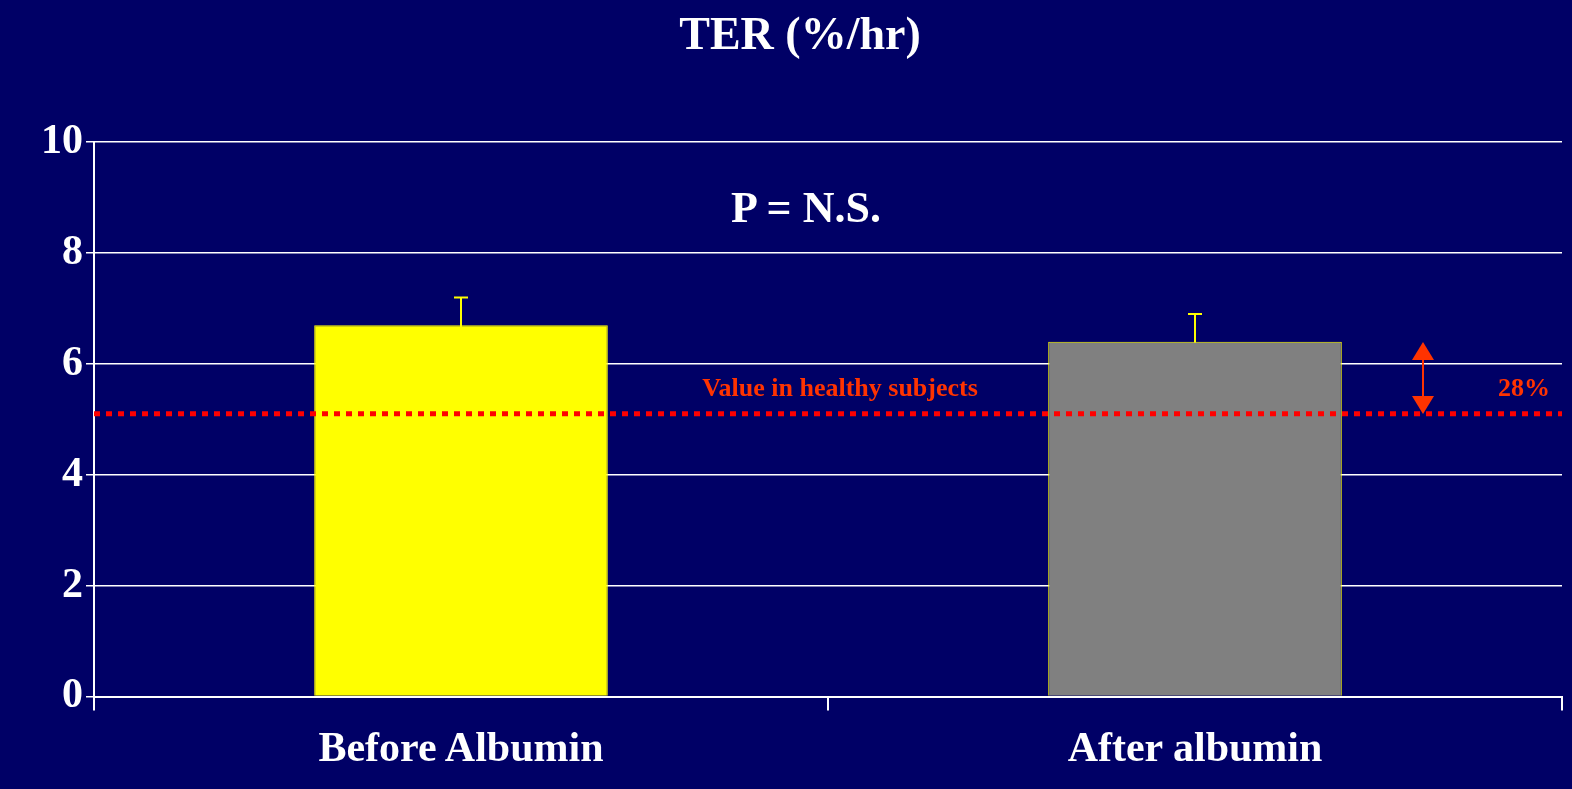 This screenshot has width=1572, height=789. Describe the element at coordinates (72, 693) in the screenshot. I see `y-tick-label: 0` at that location.